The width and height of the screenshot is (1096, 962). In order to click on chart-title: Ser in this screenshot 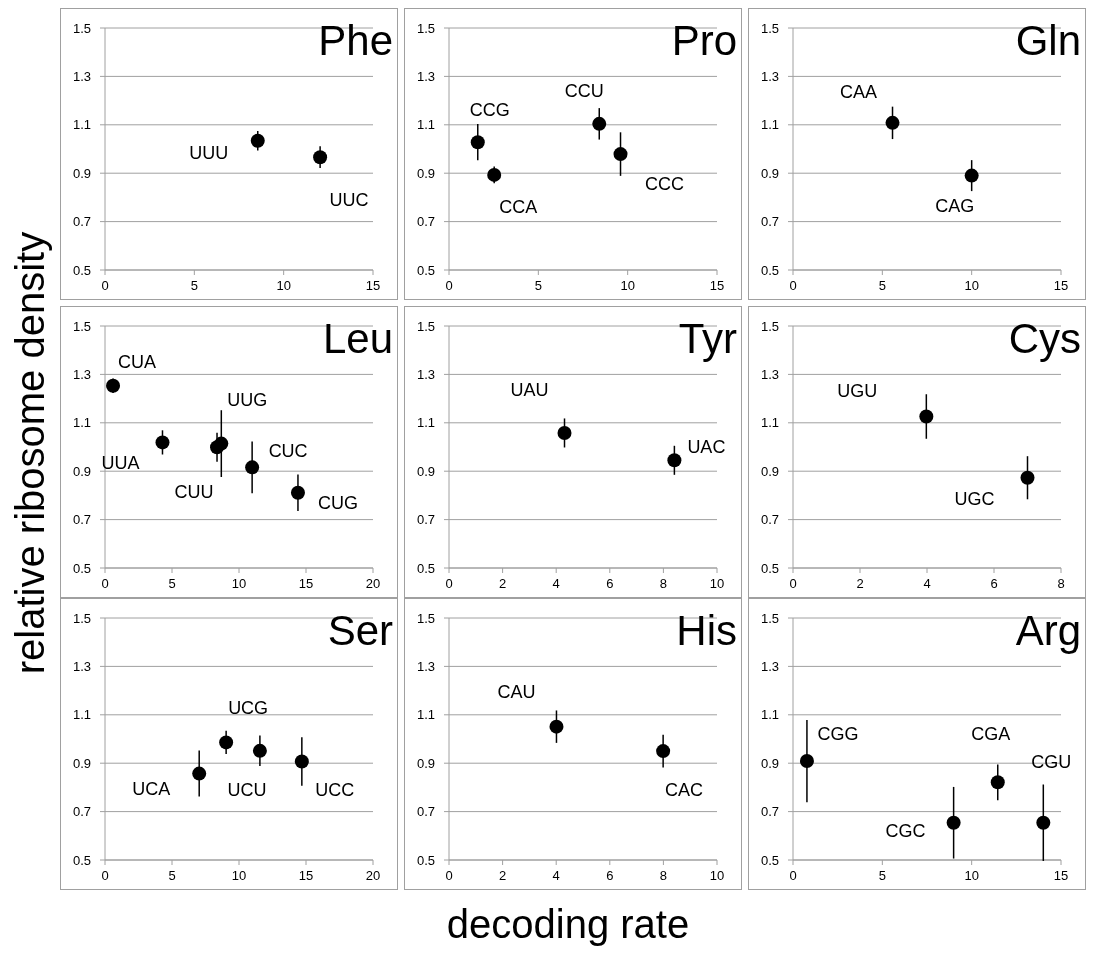, I will do `click(360, 630)`.